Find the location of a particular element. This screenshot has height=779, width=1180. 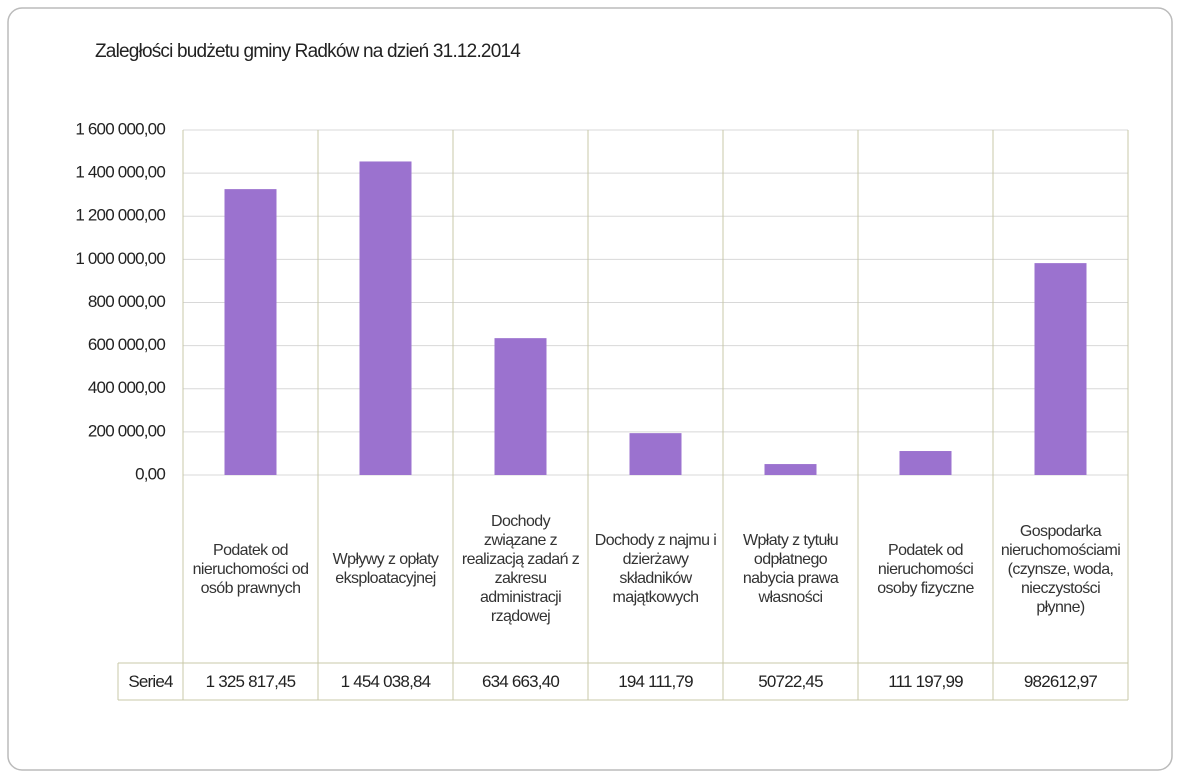

y-tick-label: 1 200 000,00 is located at coordinates (120, 215).